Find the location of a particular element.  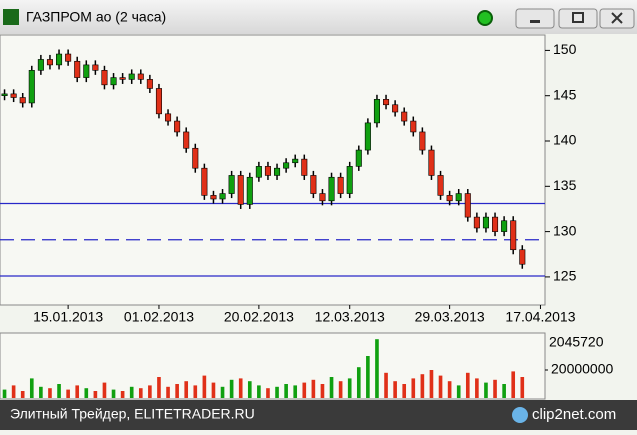

footer-logo: clip2net.com is located at coordinates (574, 414).